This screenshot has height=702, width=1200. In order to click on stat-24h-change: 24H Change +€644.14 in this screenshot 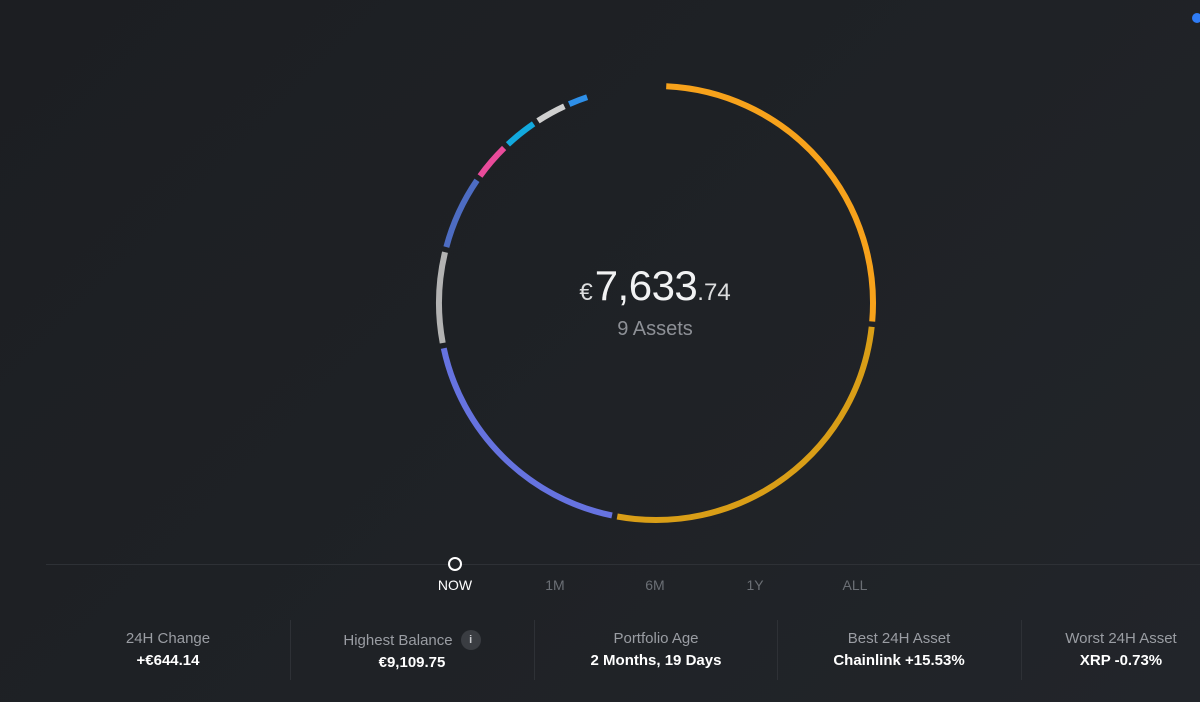, I will do `click(168, 650)`.